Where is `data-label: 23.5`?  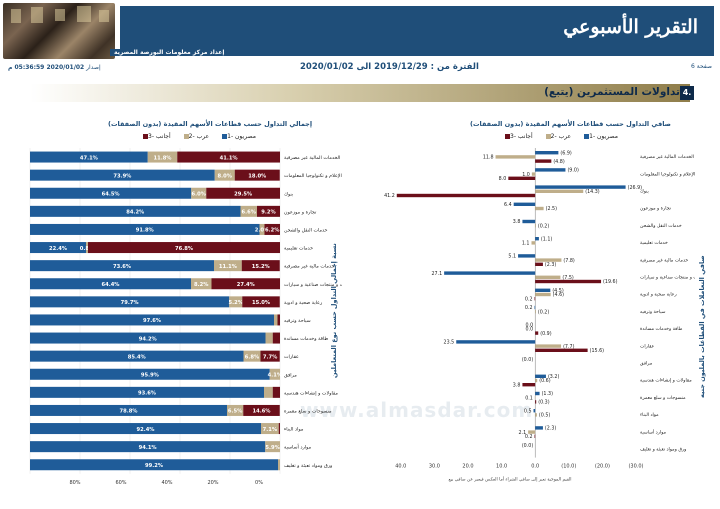 data-label: 23.5 is located at coordinates (449, 343).